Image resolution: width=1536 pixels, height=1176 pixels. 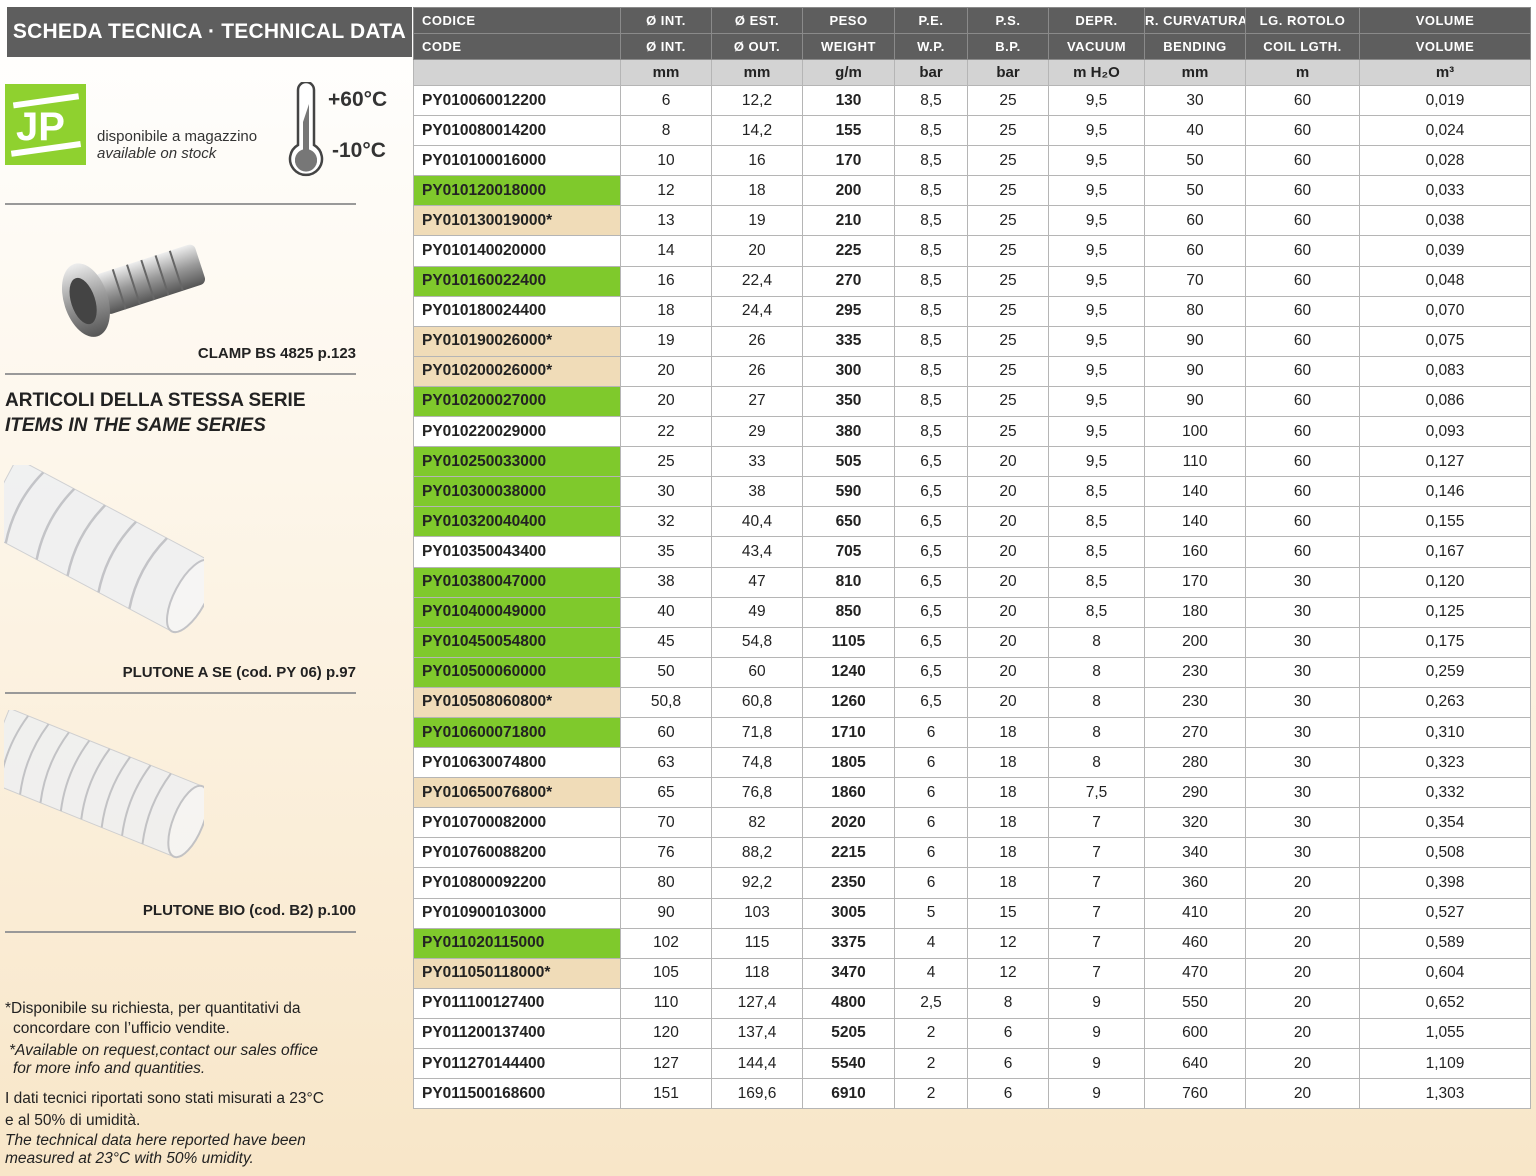 I want to click on table-cell: 105, so click(x=666, y=973).